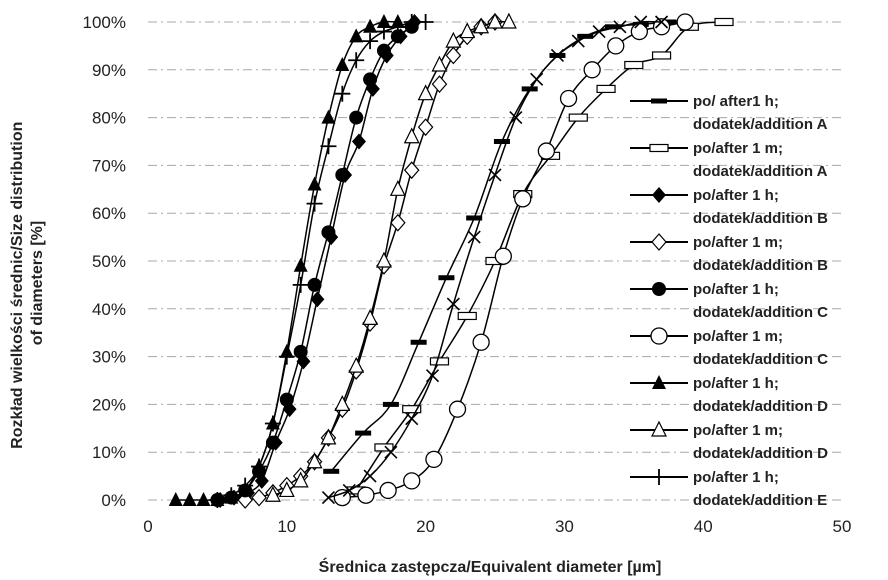  What do you see at coordinates (736, 101) in the screenshot?
I see `legend-label: po/ after1 h;` at bounding box center [736, 101].